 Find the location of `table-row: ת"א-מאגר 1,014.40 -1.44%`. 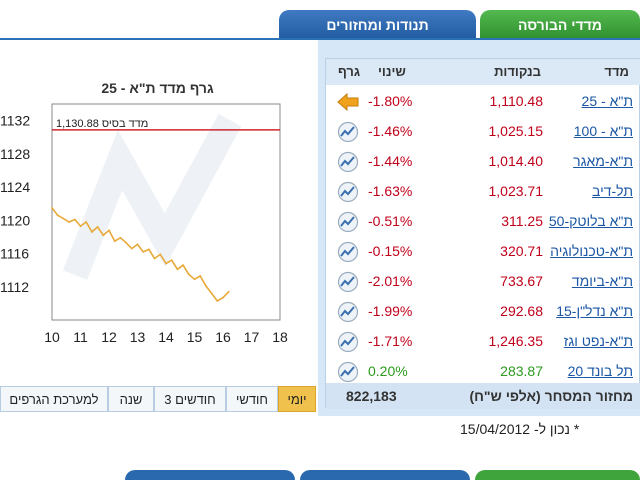

table-row: ת"א-מאגר 1,014.40 -1.44% is located at coordinates (483, 162).